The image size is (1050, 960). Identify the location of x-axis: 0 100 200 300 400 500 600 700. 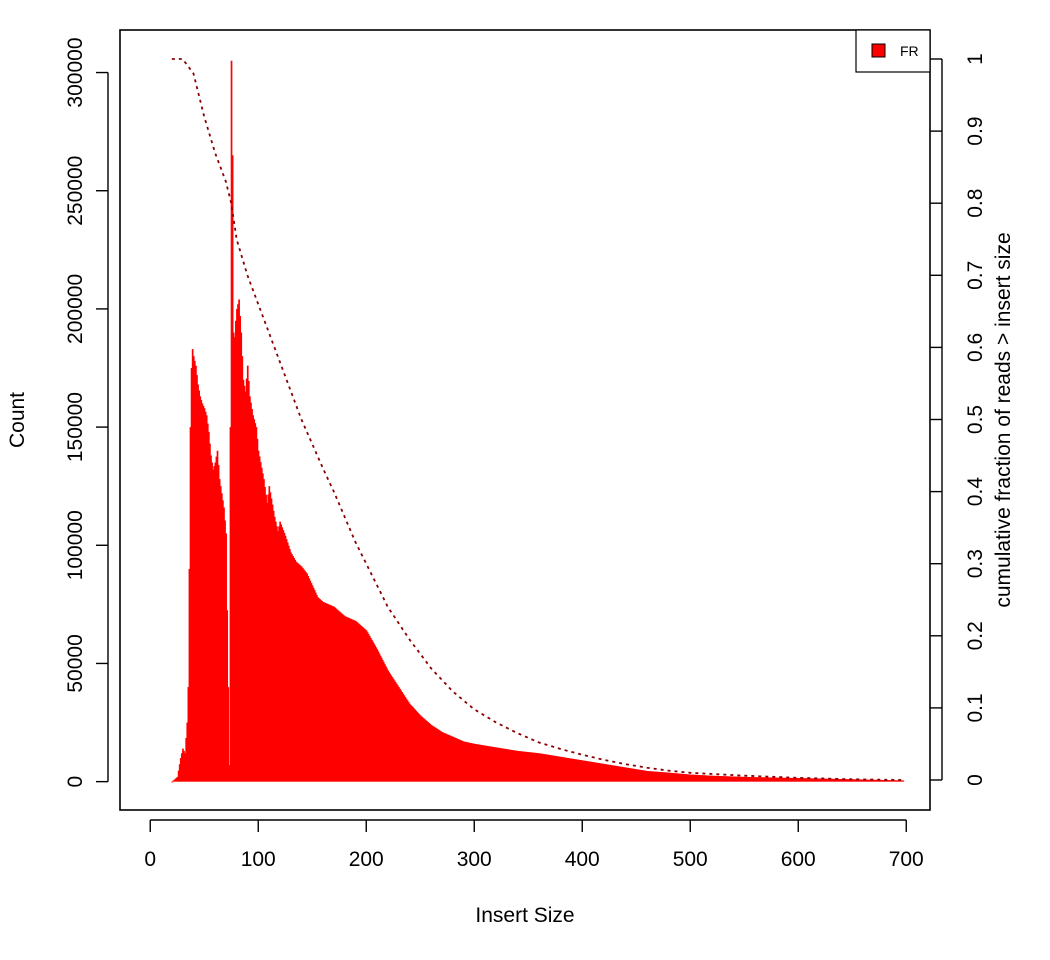
(534, 845).